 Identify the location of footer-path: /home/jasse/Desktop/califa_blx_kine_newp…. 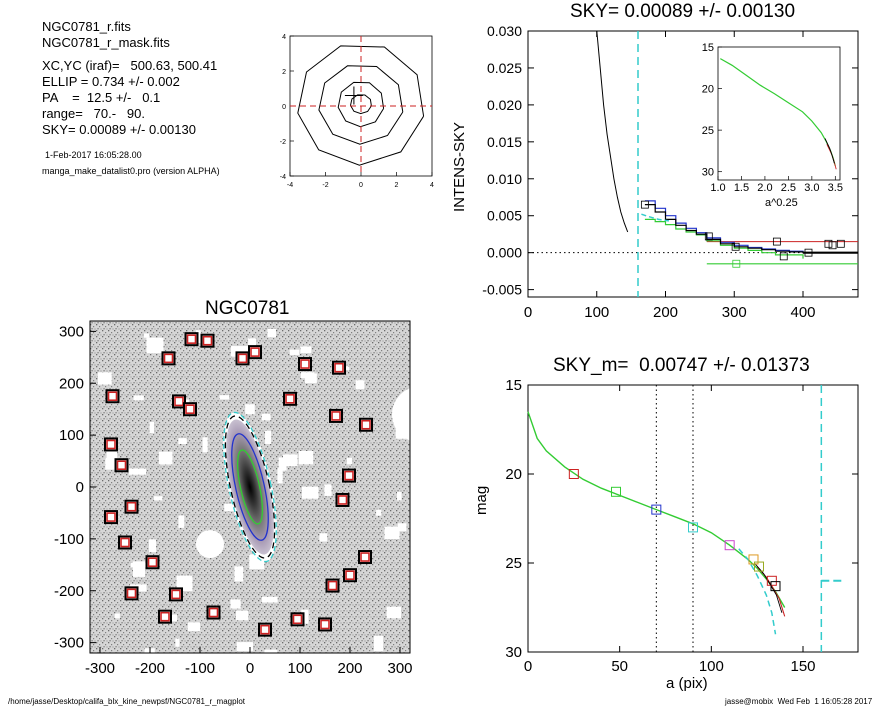
(127, 701).